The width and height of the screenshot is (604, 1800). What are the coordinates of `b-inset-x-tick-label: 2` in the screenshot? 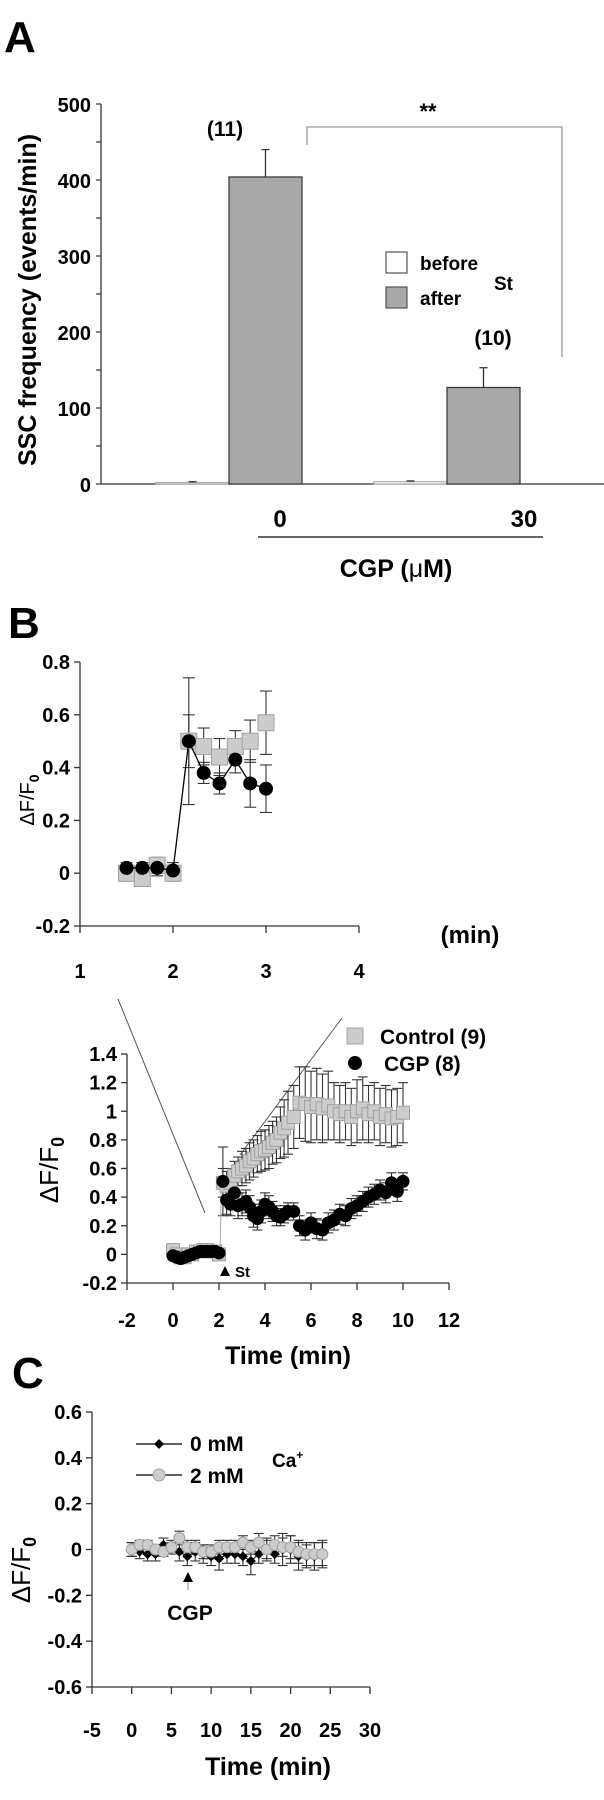 It's located at (172, 972).